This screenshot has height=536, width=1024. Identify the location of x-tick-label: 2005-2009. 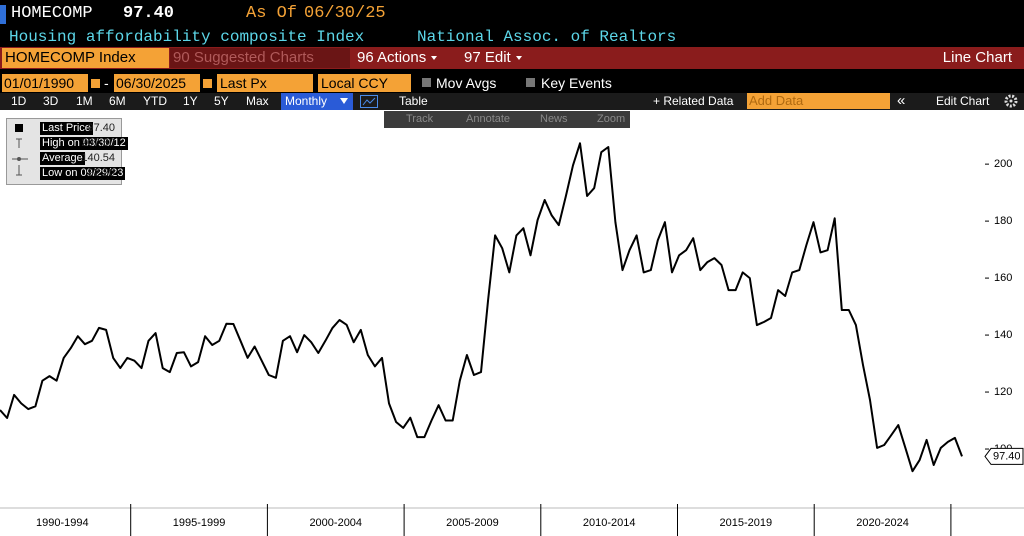
(472, 523).